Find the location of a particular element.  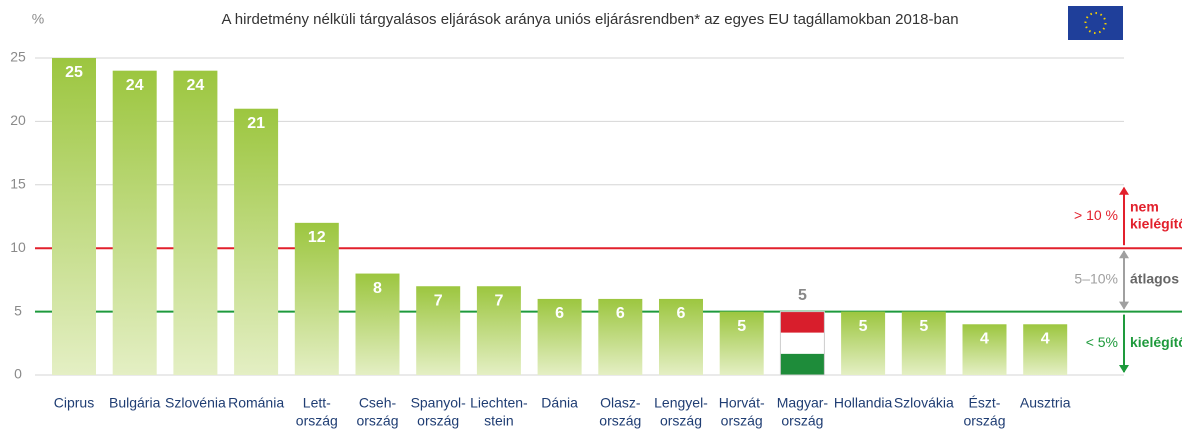

flag-border is located at coordinates (802, 343).